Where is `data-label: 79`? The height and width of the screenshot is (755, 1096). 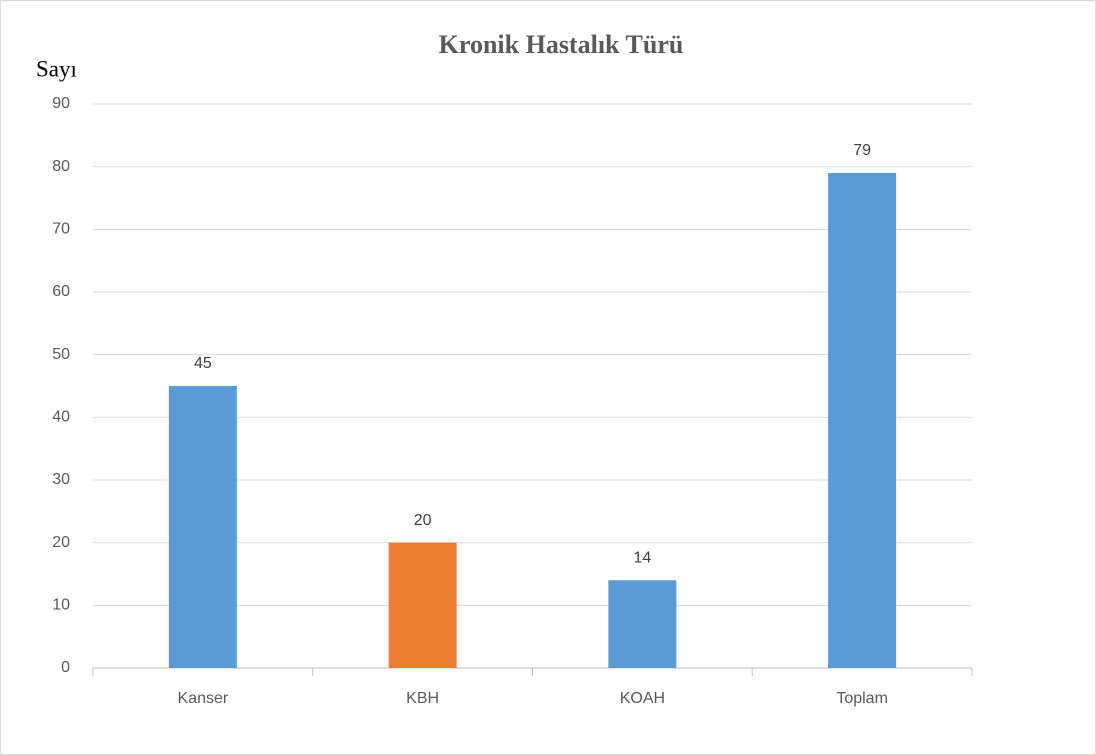
data-label: 79 is located at coordinates (862, 150).